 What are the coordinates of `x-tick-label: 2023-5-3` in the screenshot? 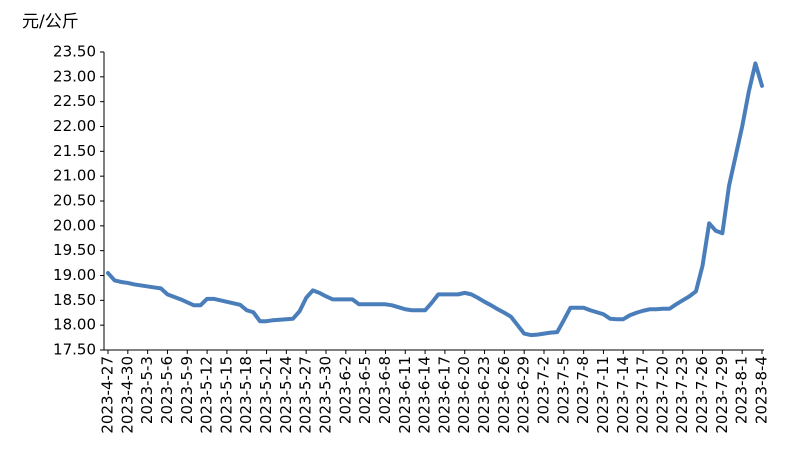 It's located at (147, 390).